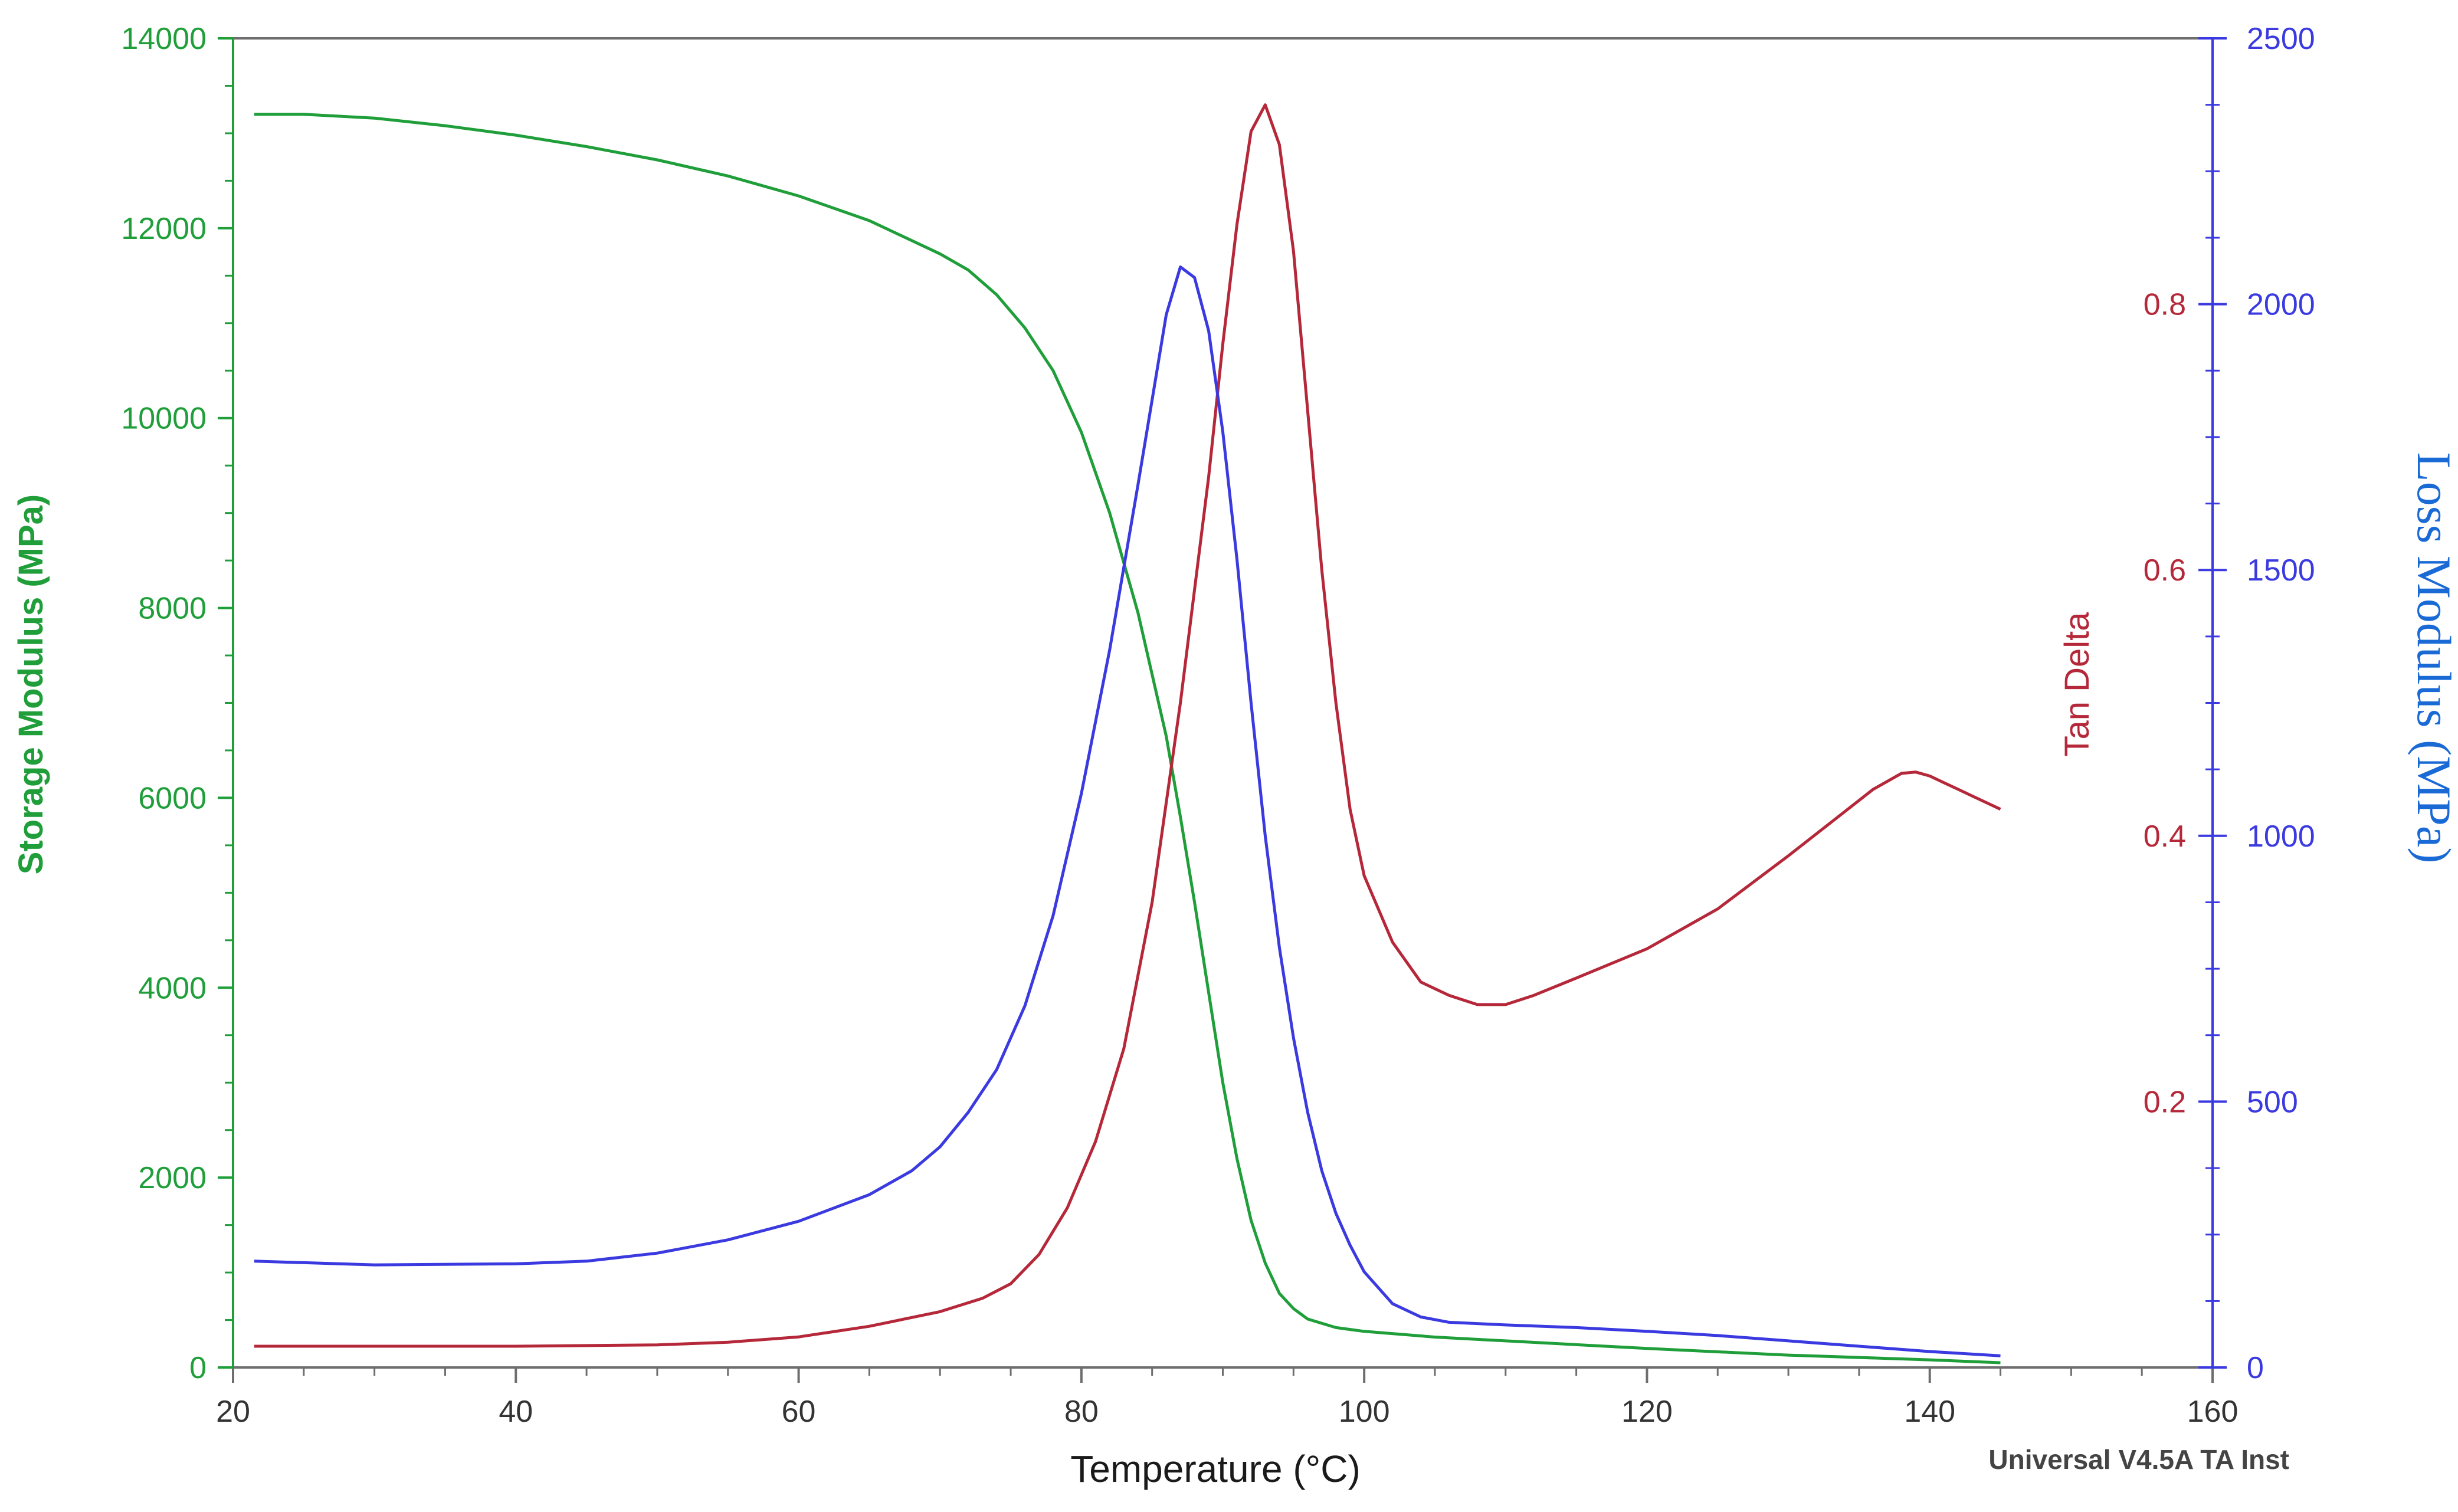 Image resolution: width=2458 pixels, height=1512 pixels. I want to click on x-tick-label: 140, so click(1929, 1412).